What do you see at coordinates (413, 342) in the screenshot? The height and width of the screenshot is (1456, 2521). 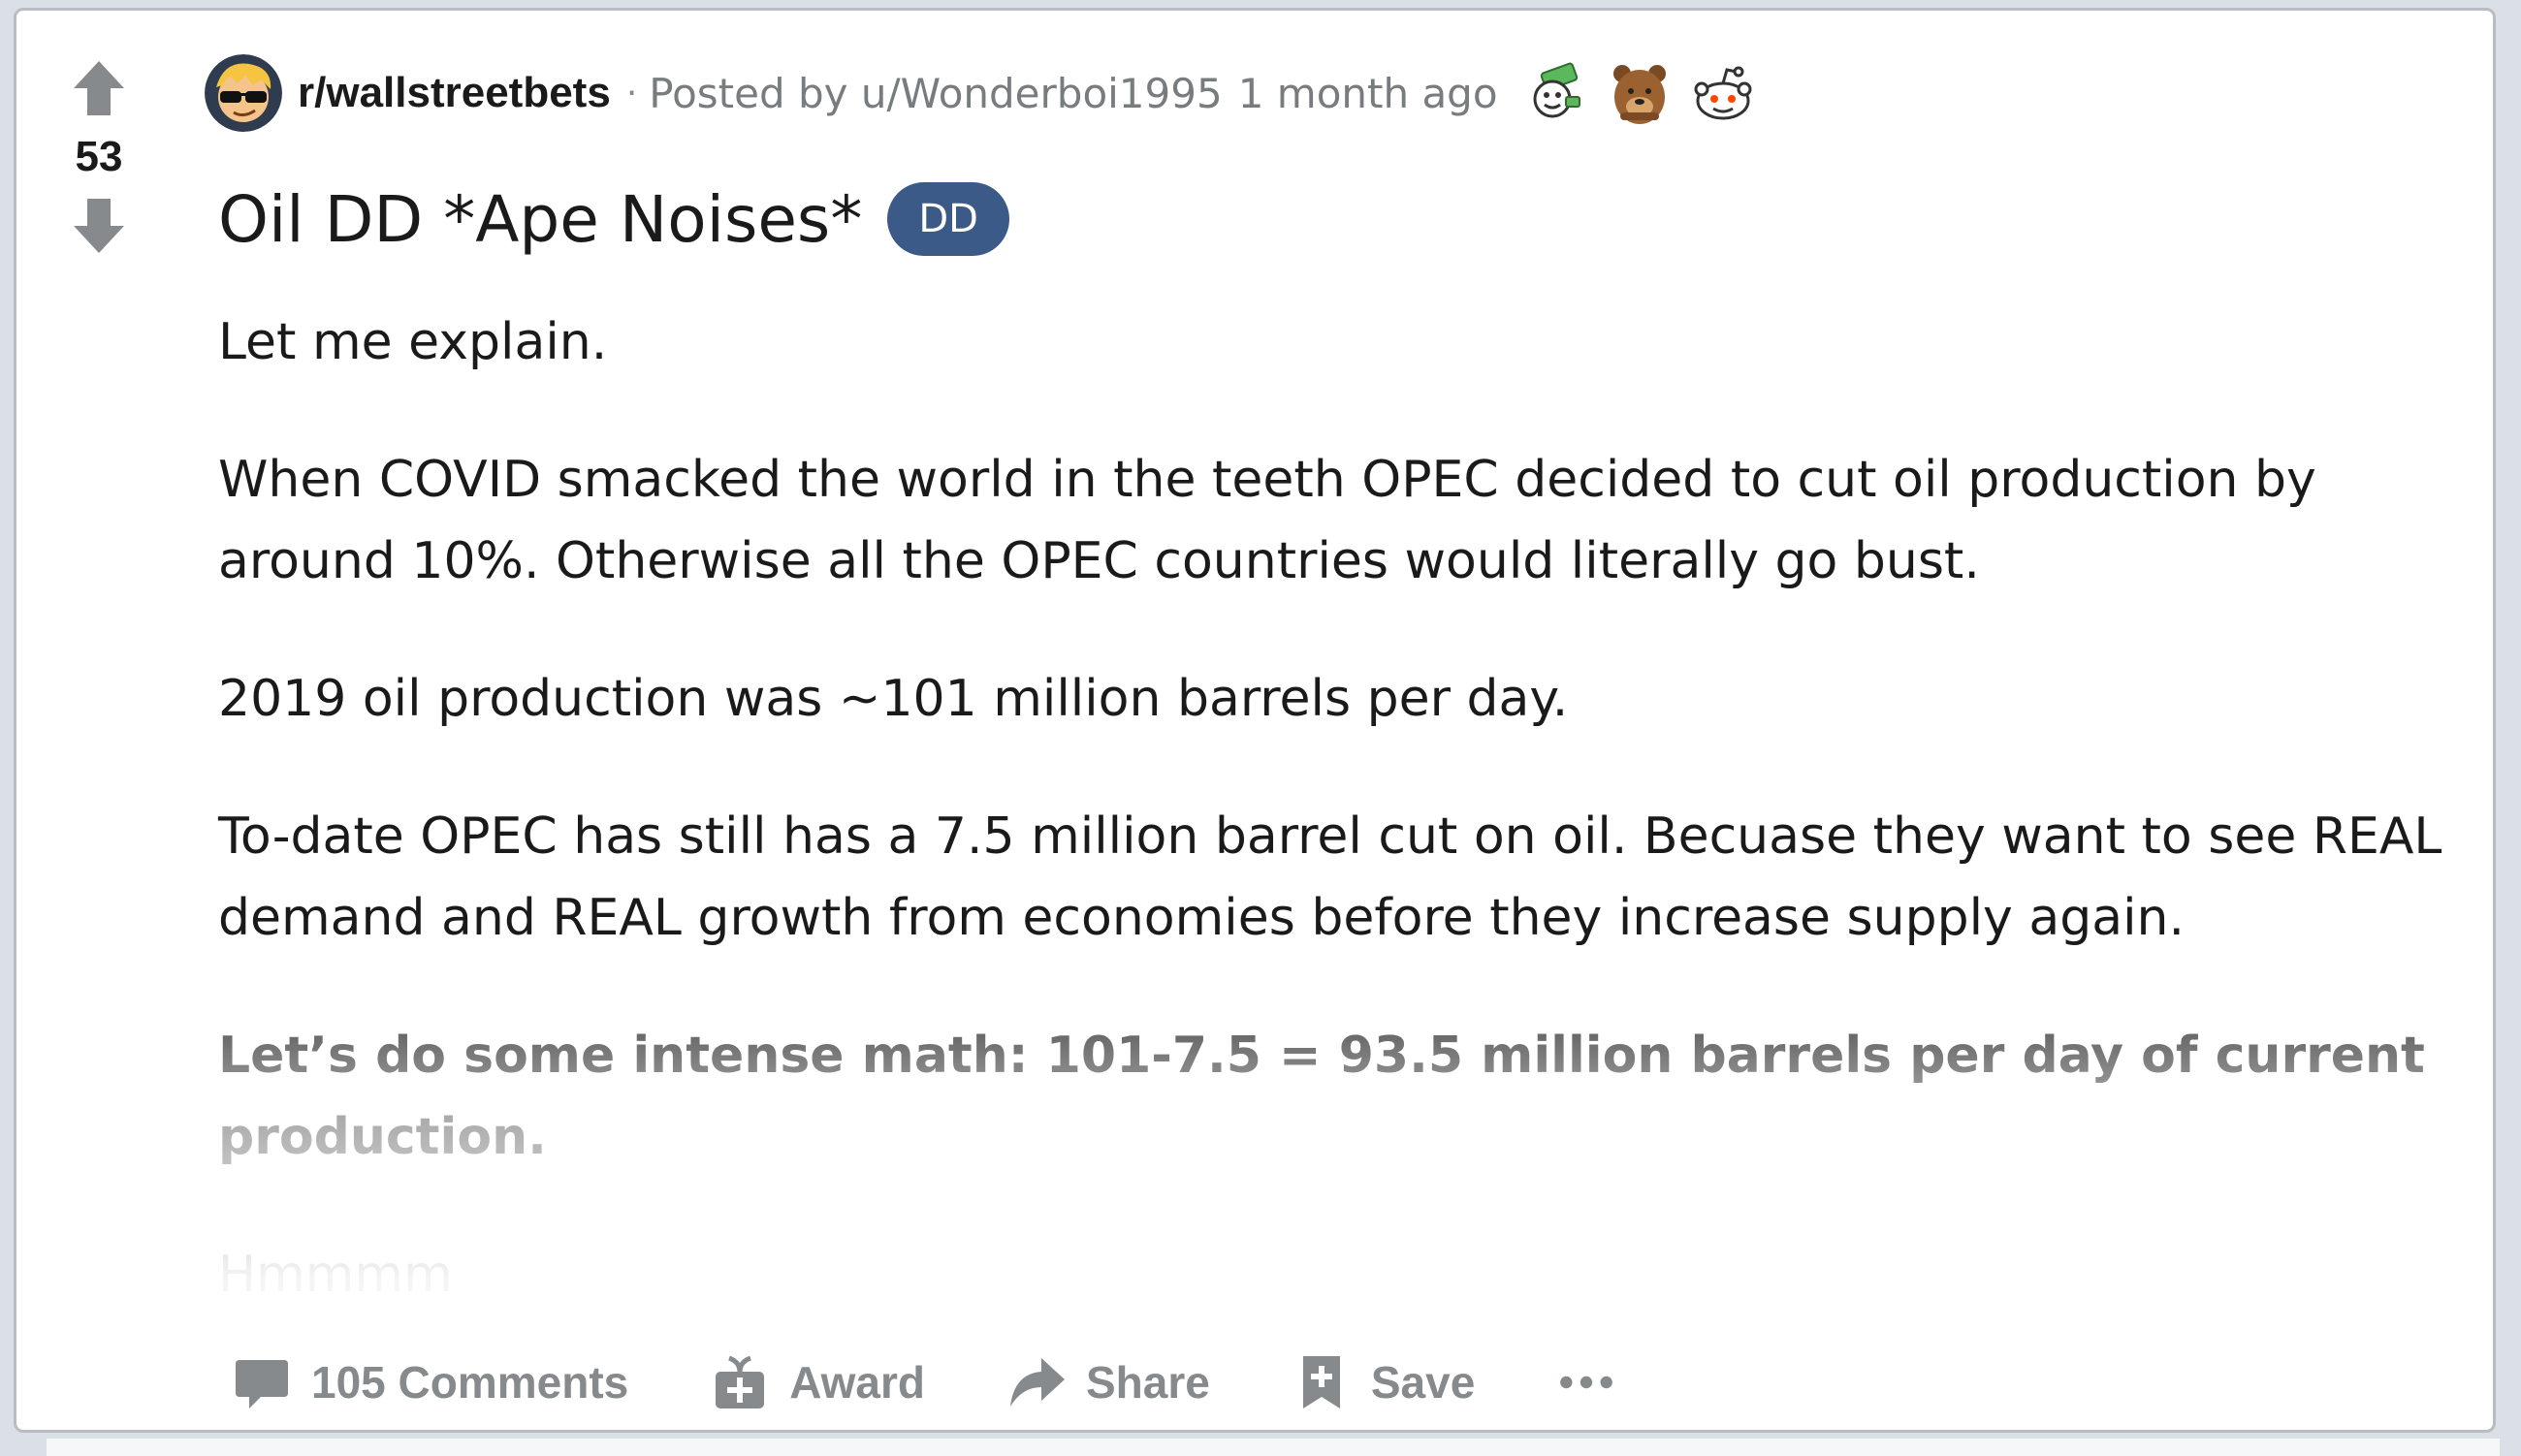 I see `body-paragraph: Let me explain.` at bounding box center [413, 342].